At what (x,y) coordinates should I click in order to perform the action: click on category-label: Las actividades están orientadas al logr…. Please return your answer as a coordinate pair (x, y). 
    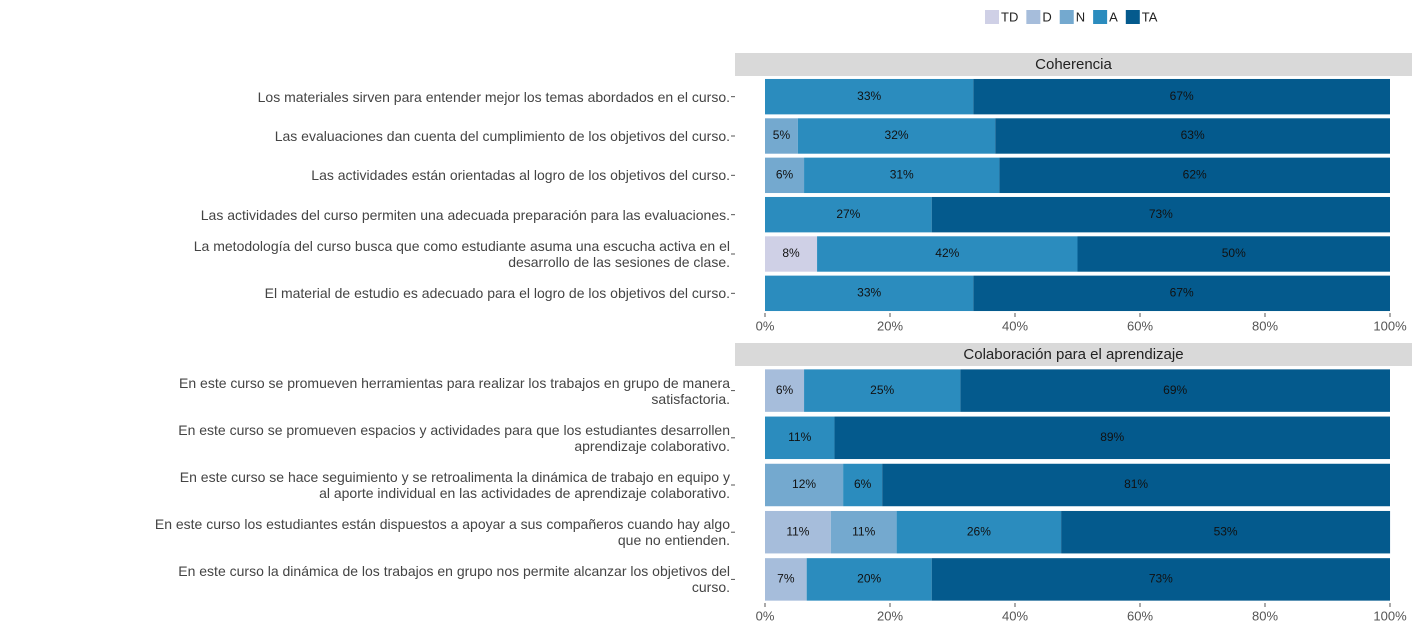
    Looking at the image, I should click on (520, 175).